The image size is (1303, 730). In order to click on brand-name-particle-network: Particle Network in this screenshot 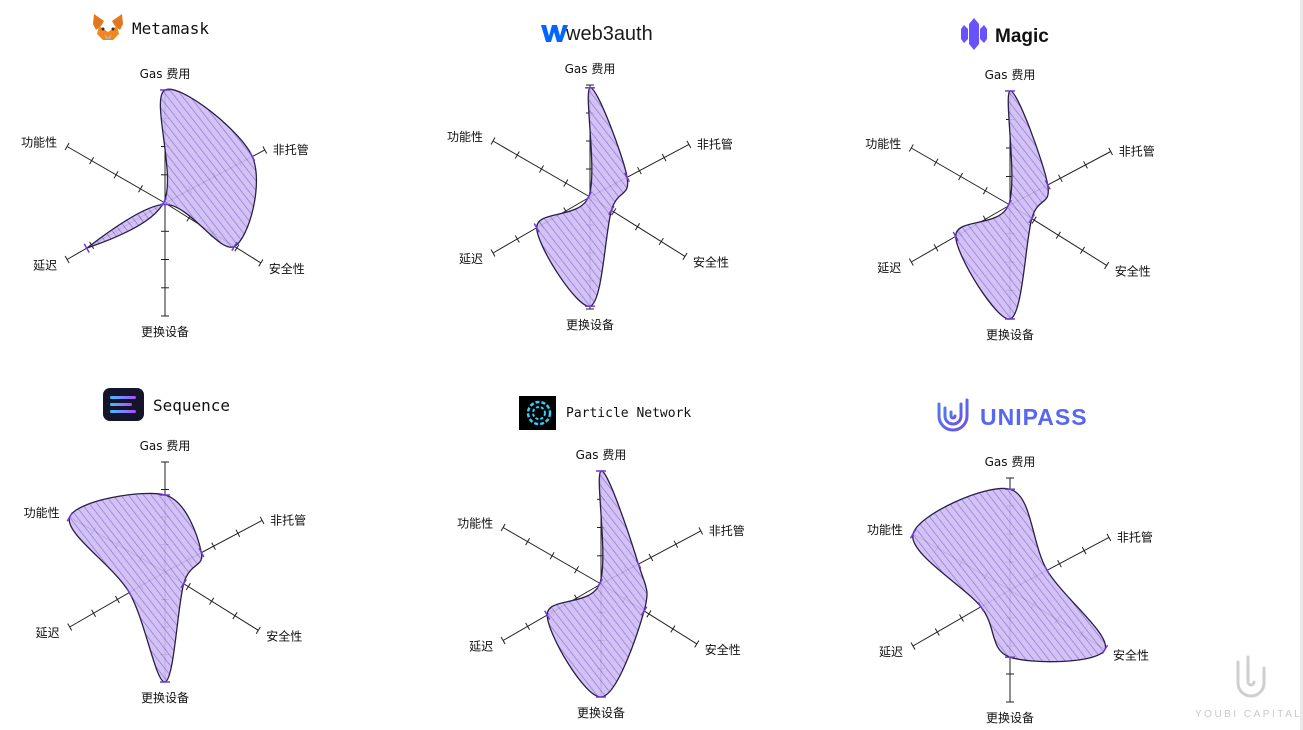, I will do `click(628, 413)`.